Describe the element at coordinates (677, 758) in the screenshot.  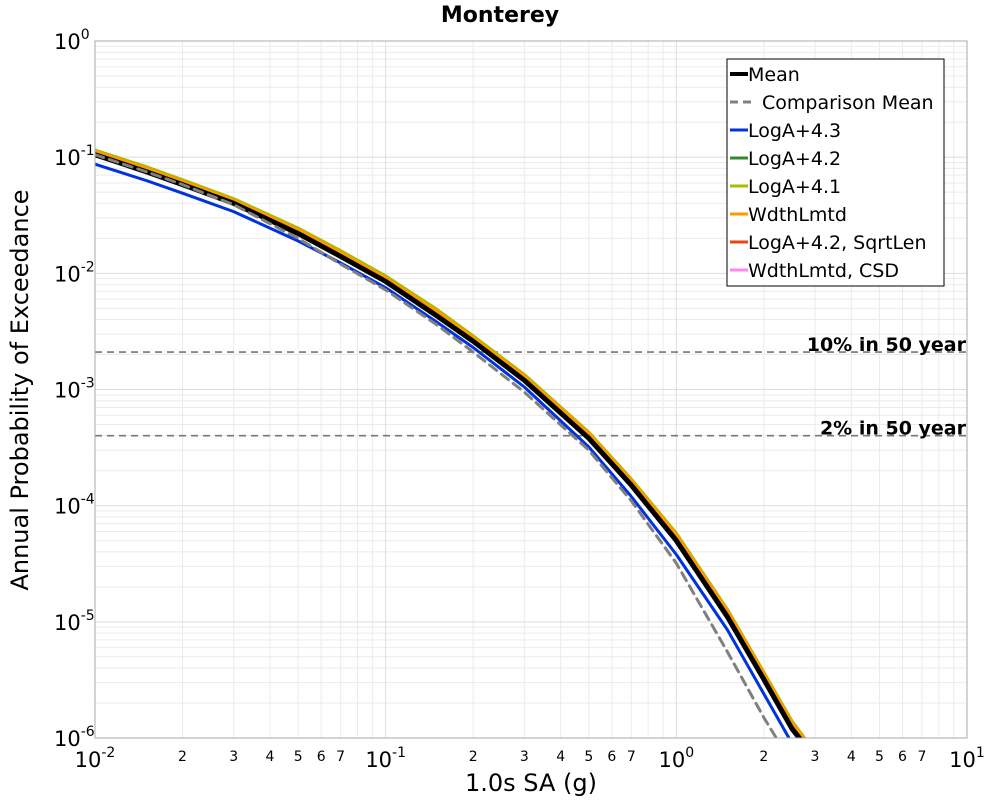
I see `x-tick-label: 10⁰` at that location.